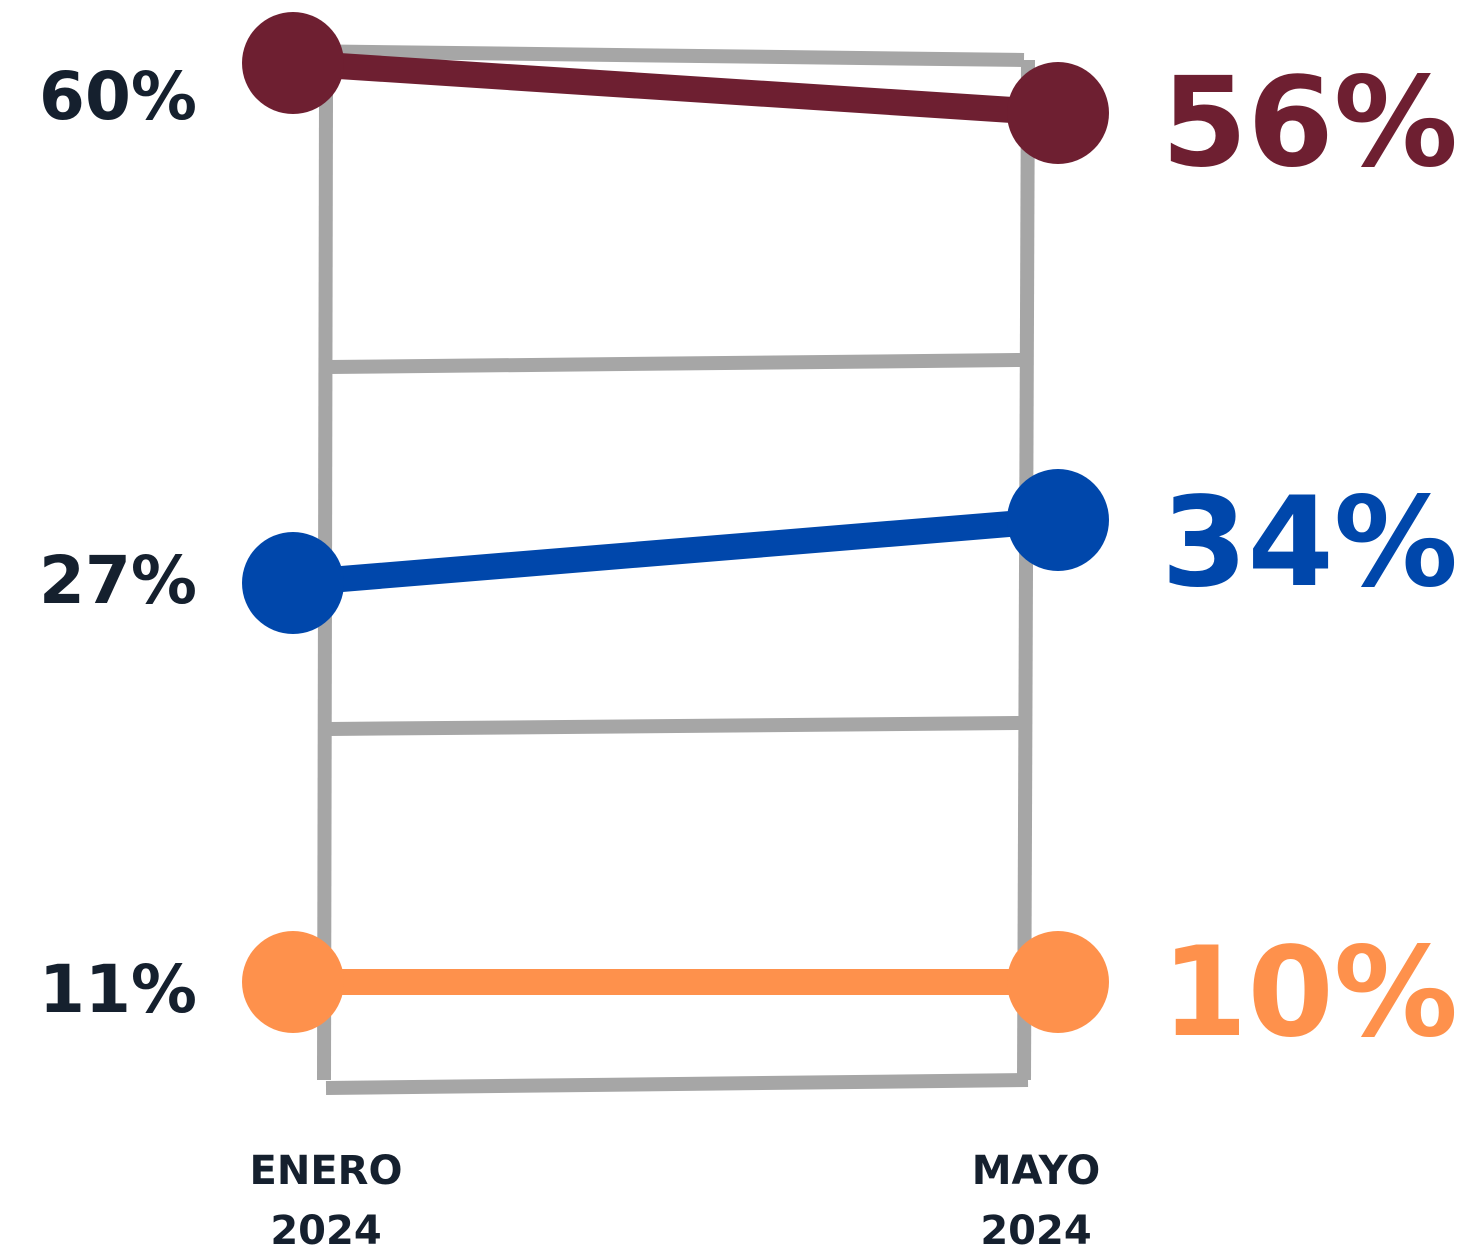 Image resolution: width=1483 pixels, height=1251 pixels. I want to click on series-3-end-label: 10%, so click(1309, 993).